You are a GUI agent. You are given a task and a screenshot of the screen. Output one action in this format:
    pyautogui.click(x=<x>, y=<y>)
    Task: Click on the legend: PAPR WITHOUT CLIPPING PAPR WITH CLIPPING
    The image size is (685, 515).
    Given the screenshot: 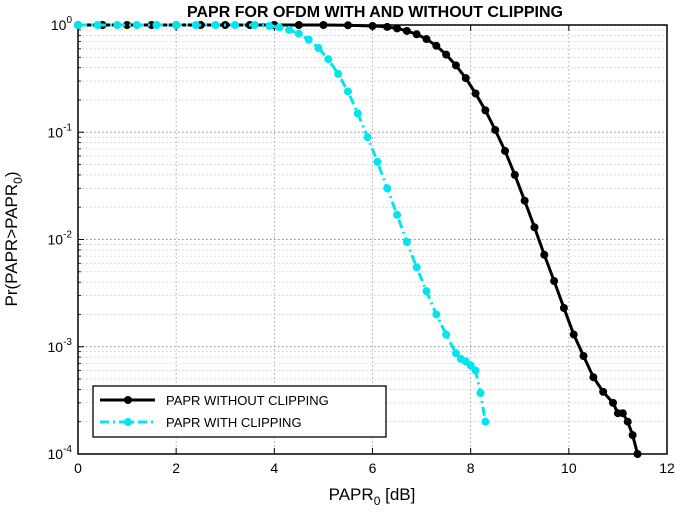 What is the action you would take?
    pyautogui.click(x=239, y=411)
    